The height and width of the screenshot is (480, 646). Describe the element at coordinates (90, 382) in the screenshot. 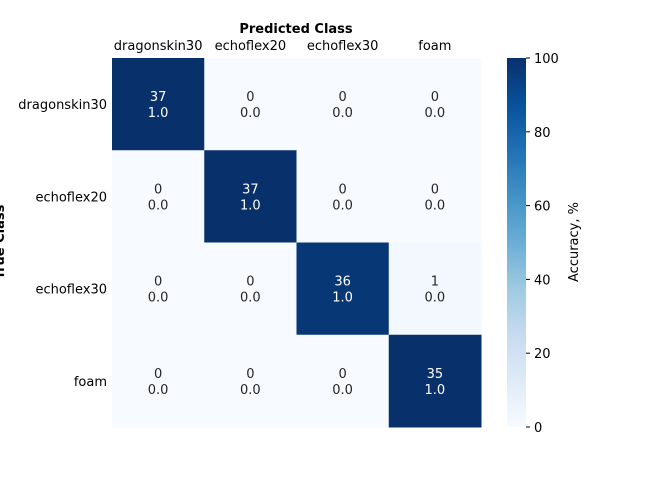

I see `y-tick-label: foam` at that location.